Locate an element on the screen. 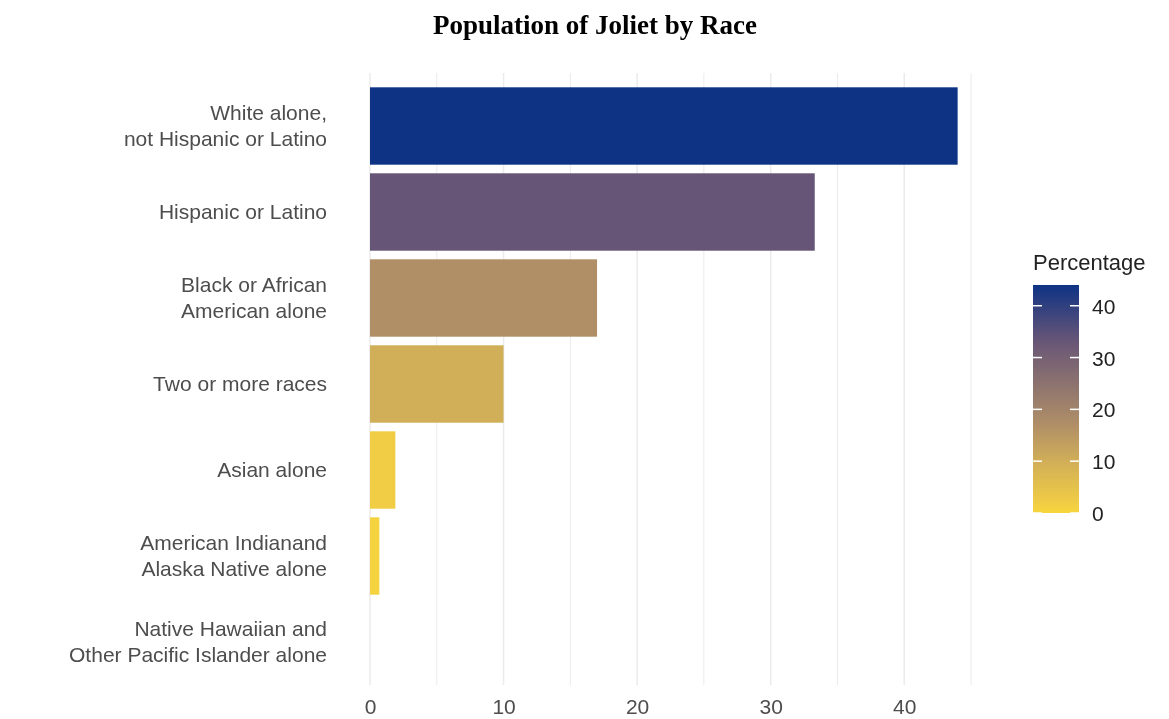  y-tick-label: Black or African American alone is located at coordinates (254, 297).